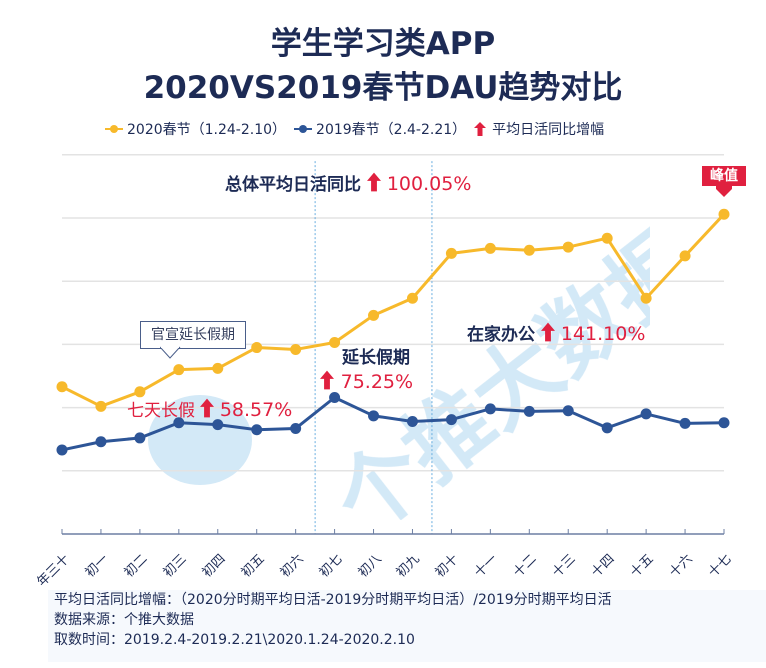 The image size is (766, 668). Describe the element at coordinates (391, 130) in the screenshot. I see `legend-label-2019: 2019春节（2.4-2.21）` at that location.